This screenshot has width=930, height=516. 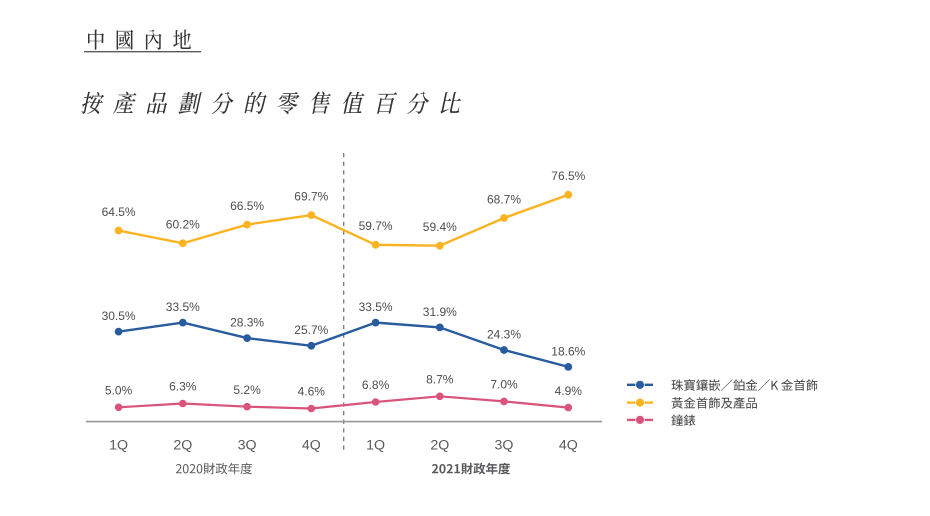 I want to click on svg-text: 8.7%, so click(x=440, y=380).